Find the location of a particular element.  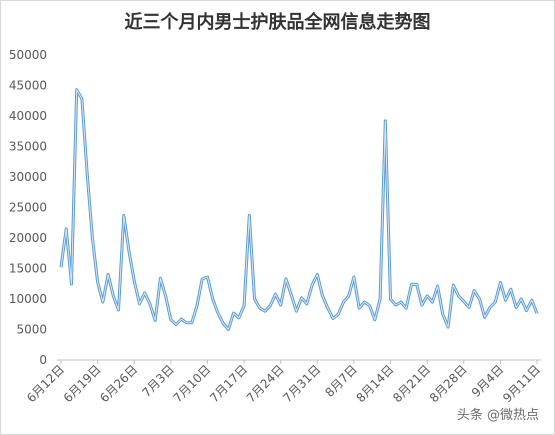

x-tick-label: 7月17日 is located at coordinates (228, 383).